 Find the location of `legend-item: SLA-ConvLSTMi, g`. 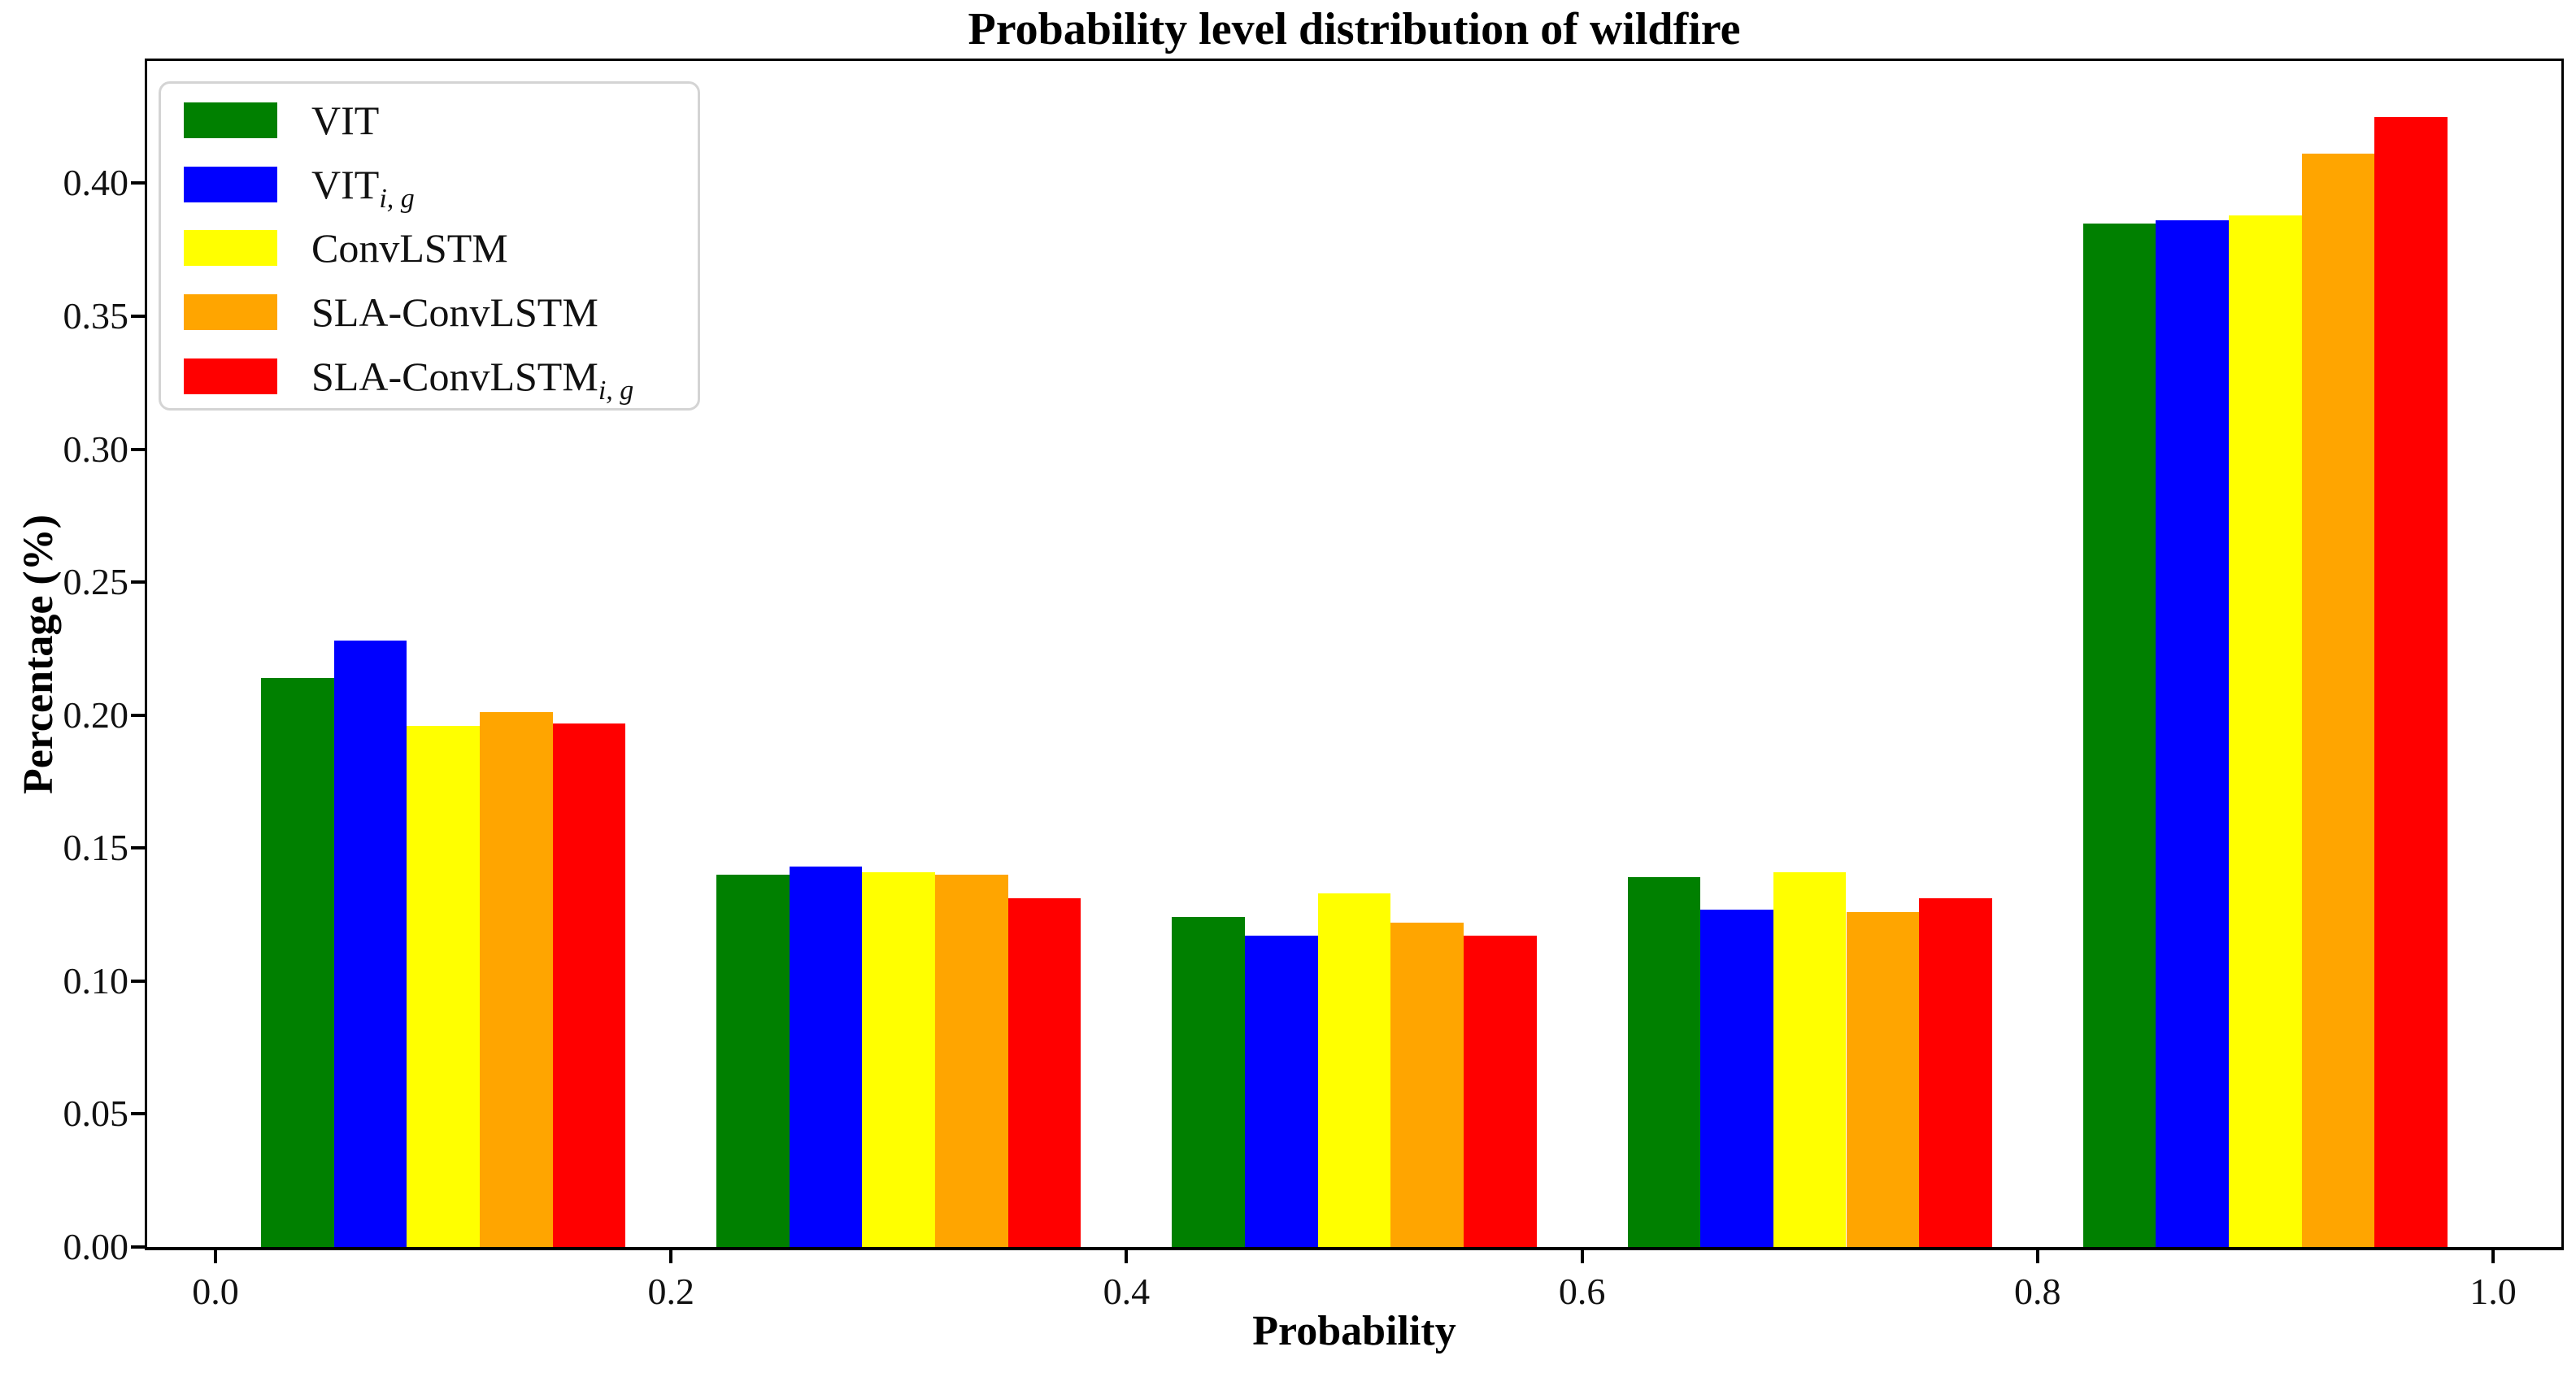

legend-item: SLA-ConvLSTMi, g is located at coordinates (441, 376).